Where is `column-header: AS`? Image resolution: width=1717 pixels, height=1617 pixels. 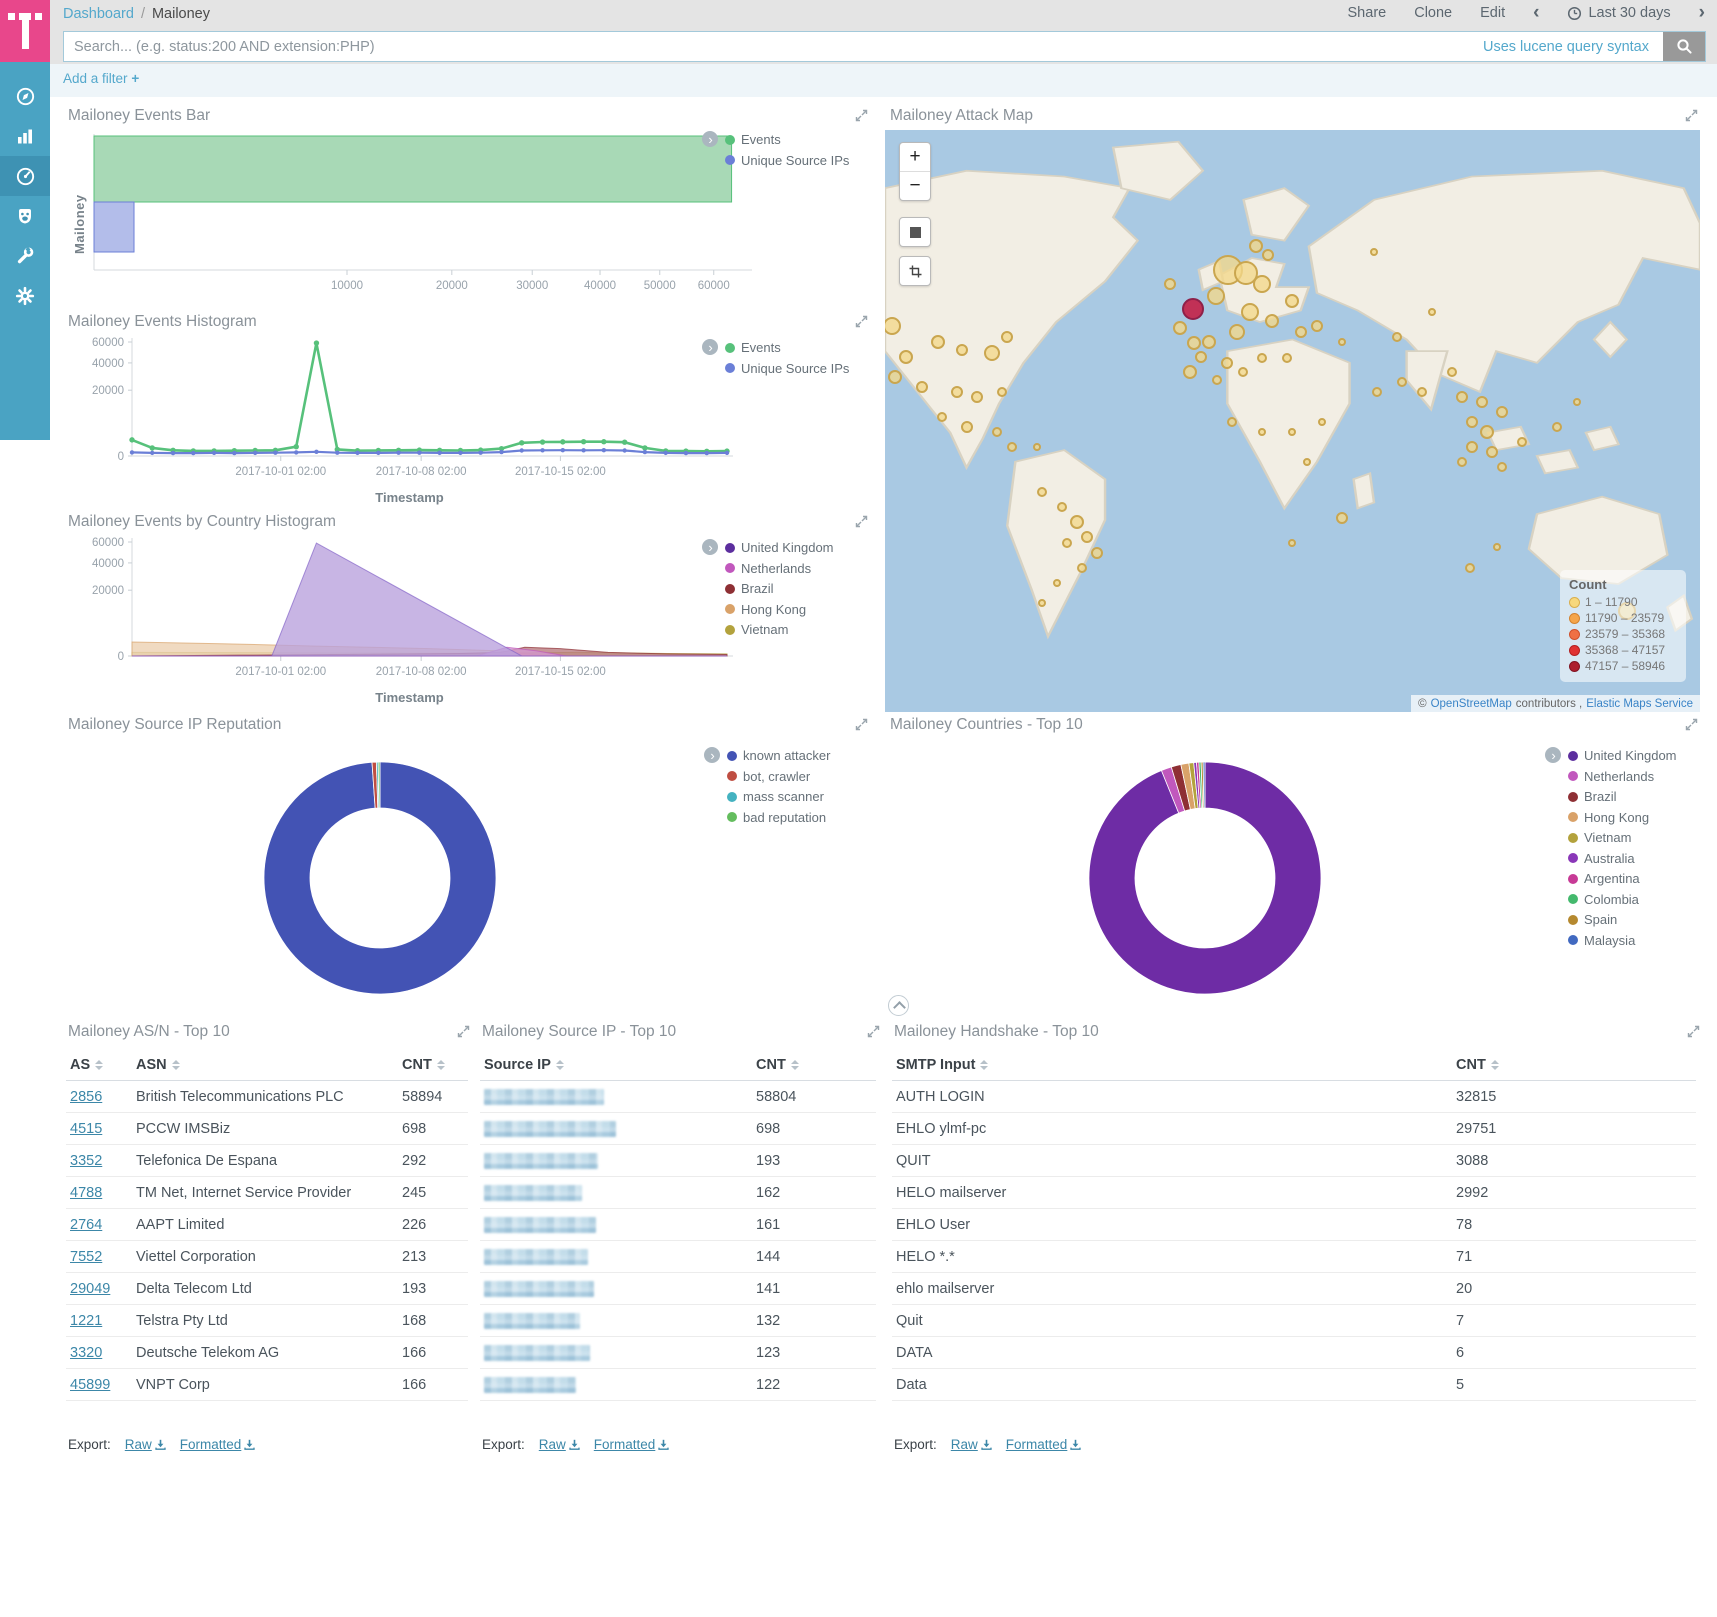 column-header: AS is located at coordinates (99, 1066).